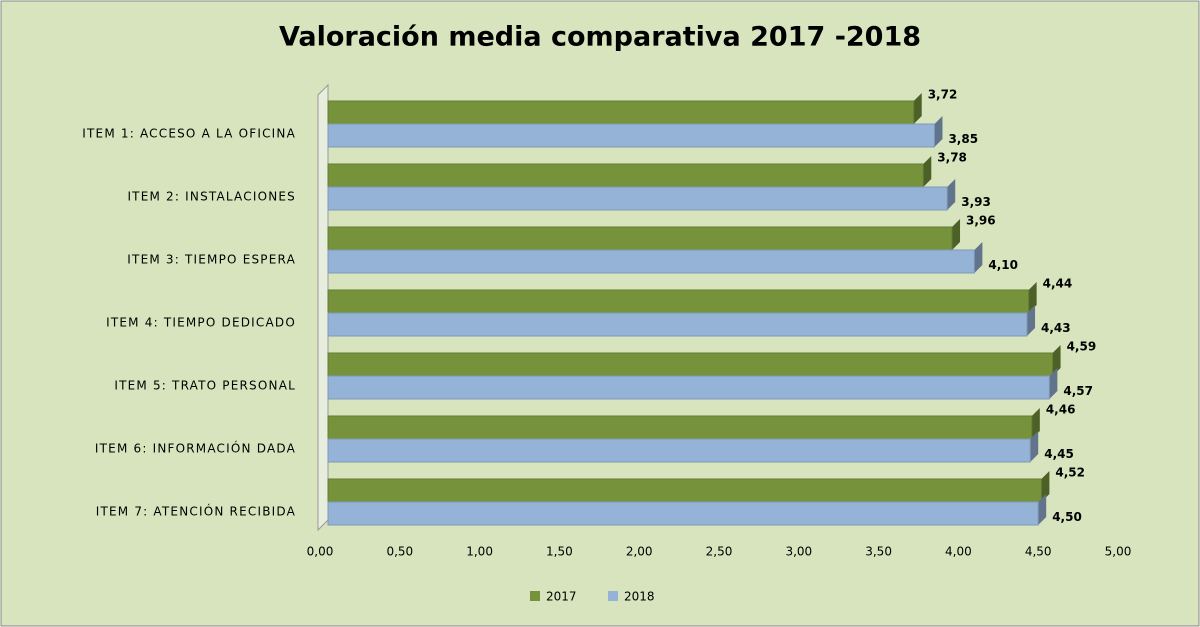 The height and width of the screenshot is (627, 1200). Describe the element at coordinates (958, 552) in the screenshot. I see `x-tick-label: 4,00` at that location.